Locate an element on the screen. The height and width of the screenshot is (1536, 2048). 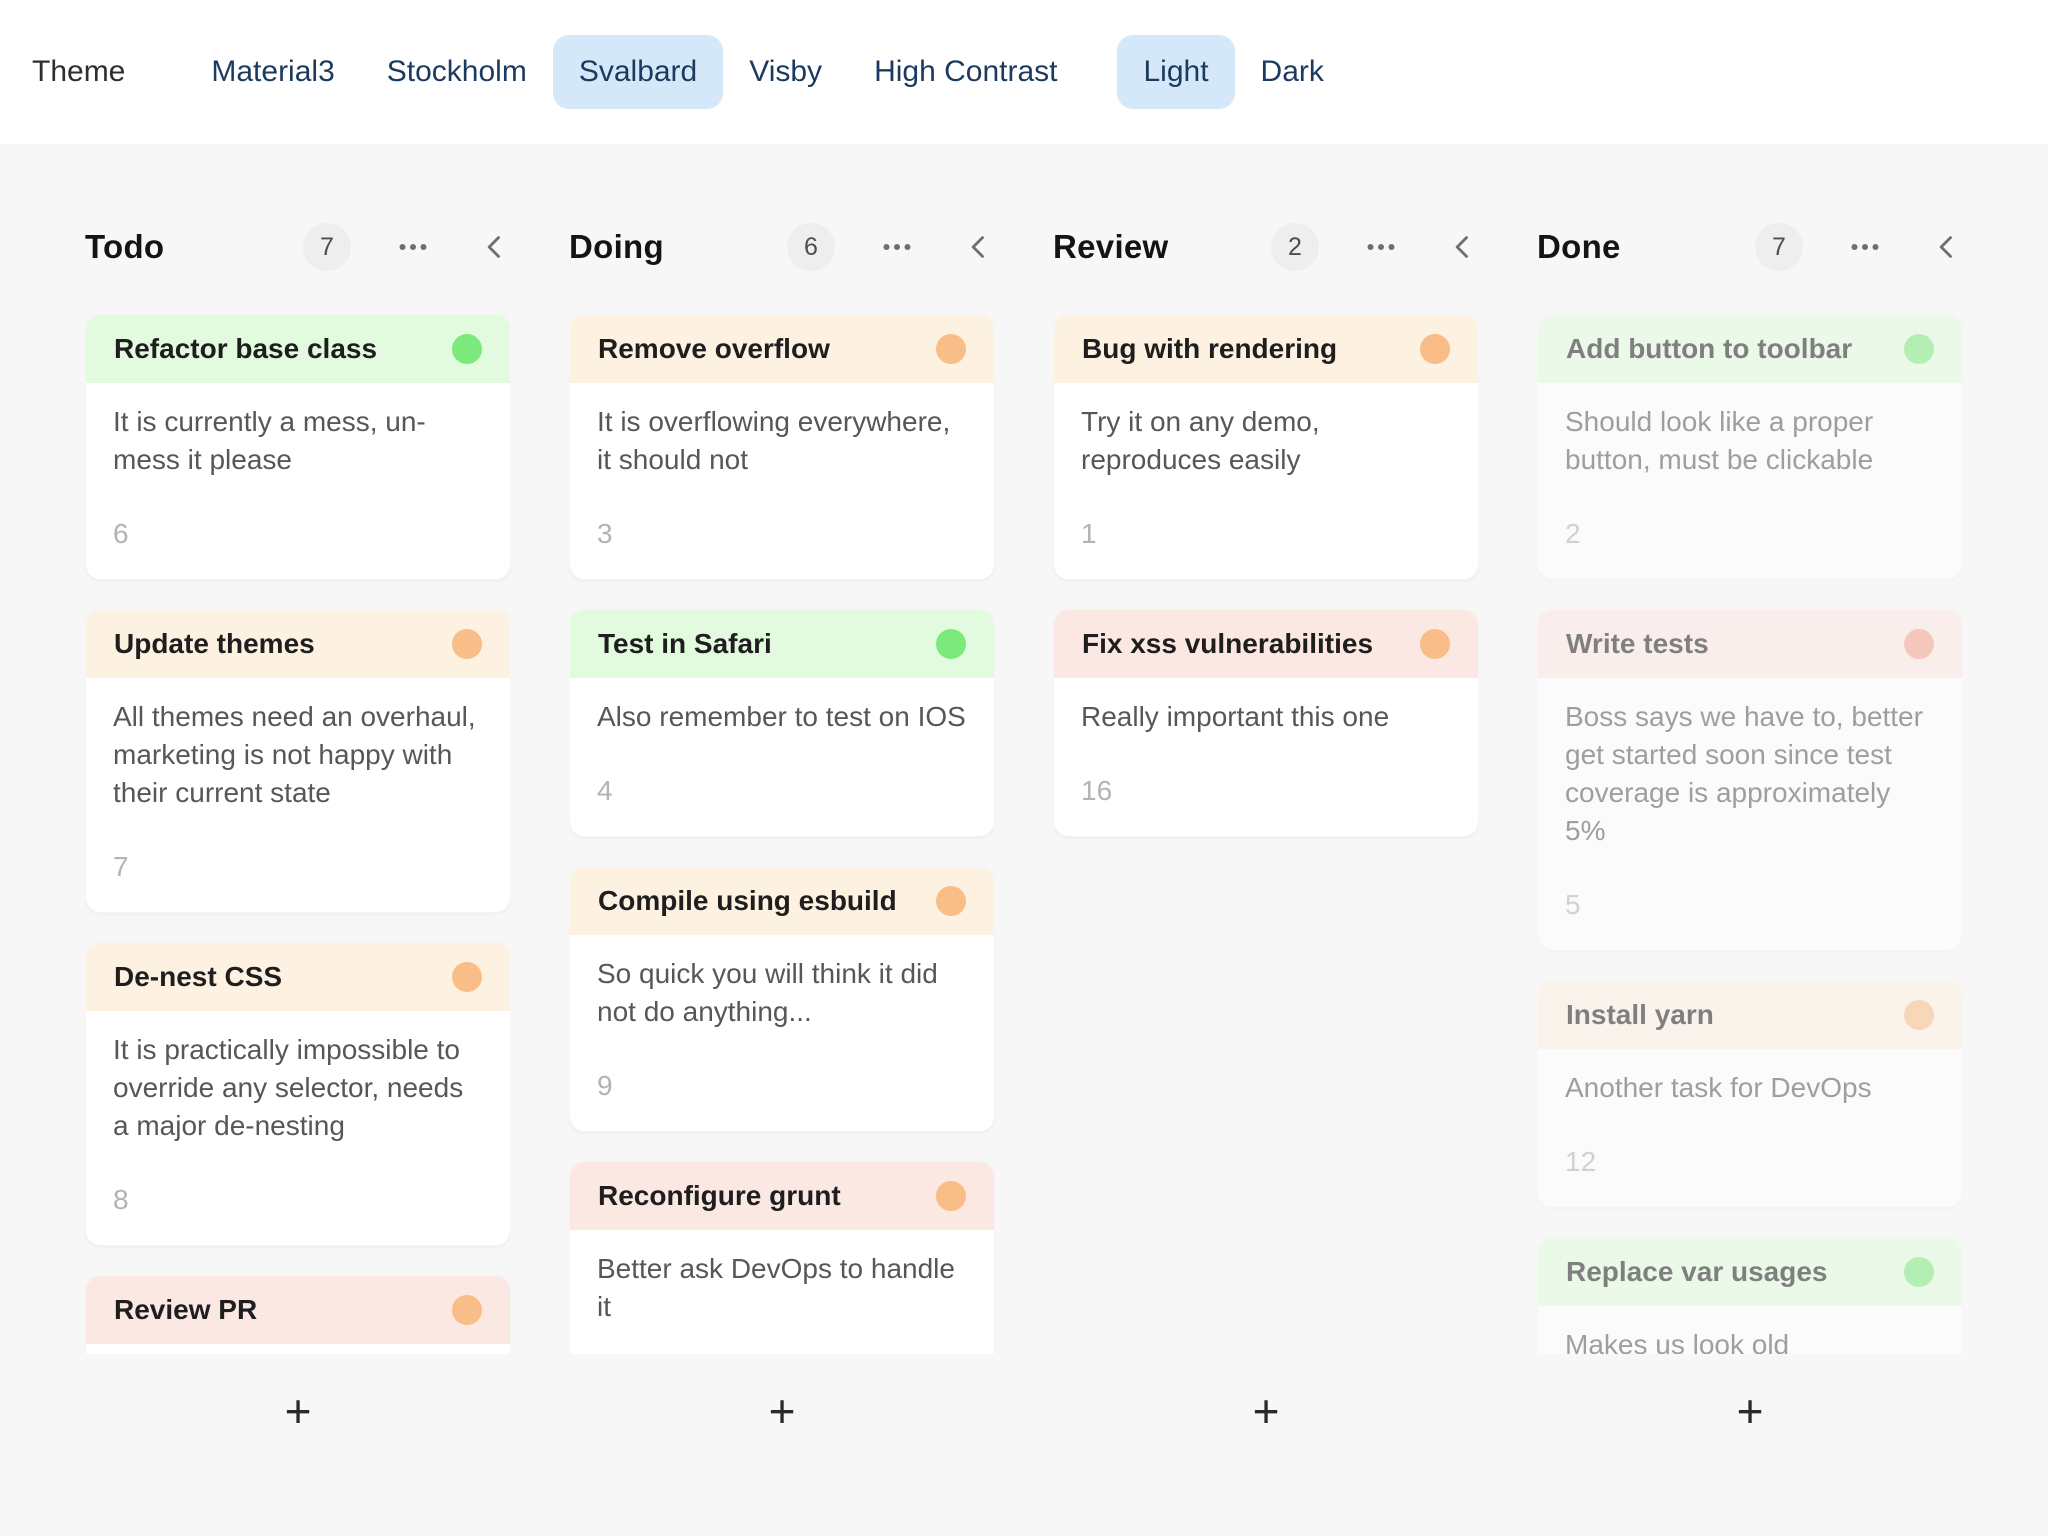
kanban-card: Install yarn Another task for DevOps 12 is located at coordinates (1750, 1094).